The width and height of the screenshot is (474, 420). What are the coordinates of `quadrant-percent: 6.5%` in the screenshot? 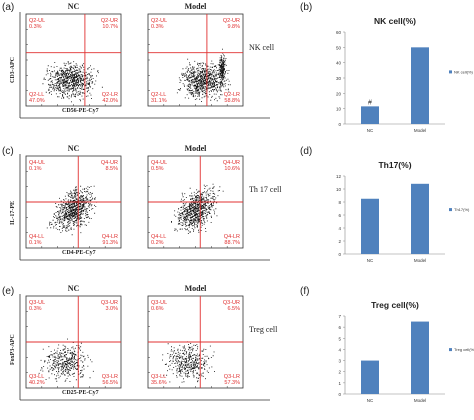 It's located at (233, 309).